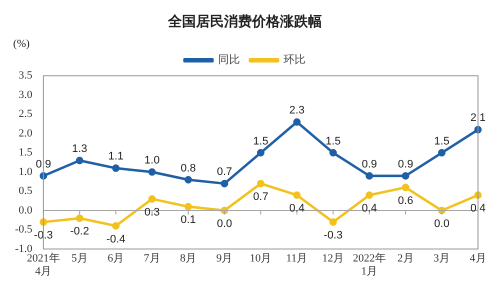 This screenshot has width=500, height=287. What do you see at coordinates (478, 118) in the screenshot?
I see `data-label: 2.1` at bounding box center [478, 118].